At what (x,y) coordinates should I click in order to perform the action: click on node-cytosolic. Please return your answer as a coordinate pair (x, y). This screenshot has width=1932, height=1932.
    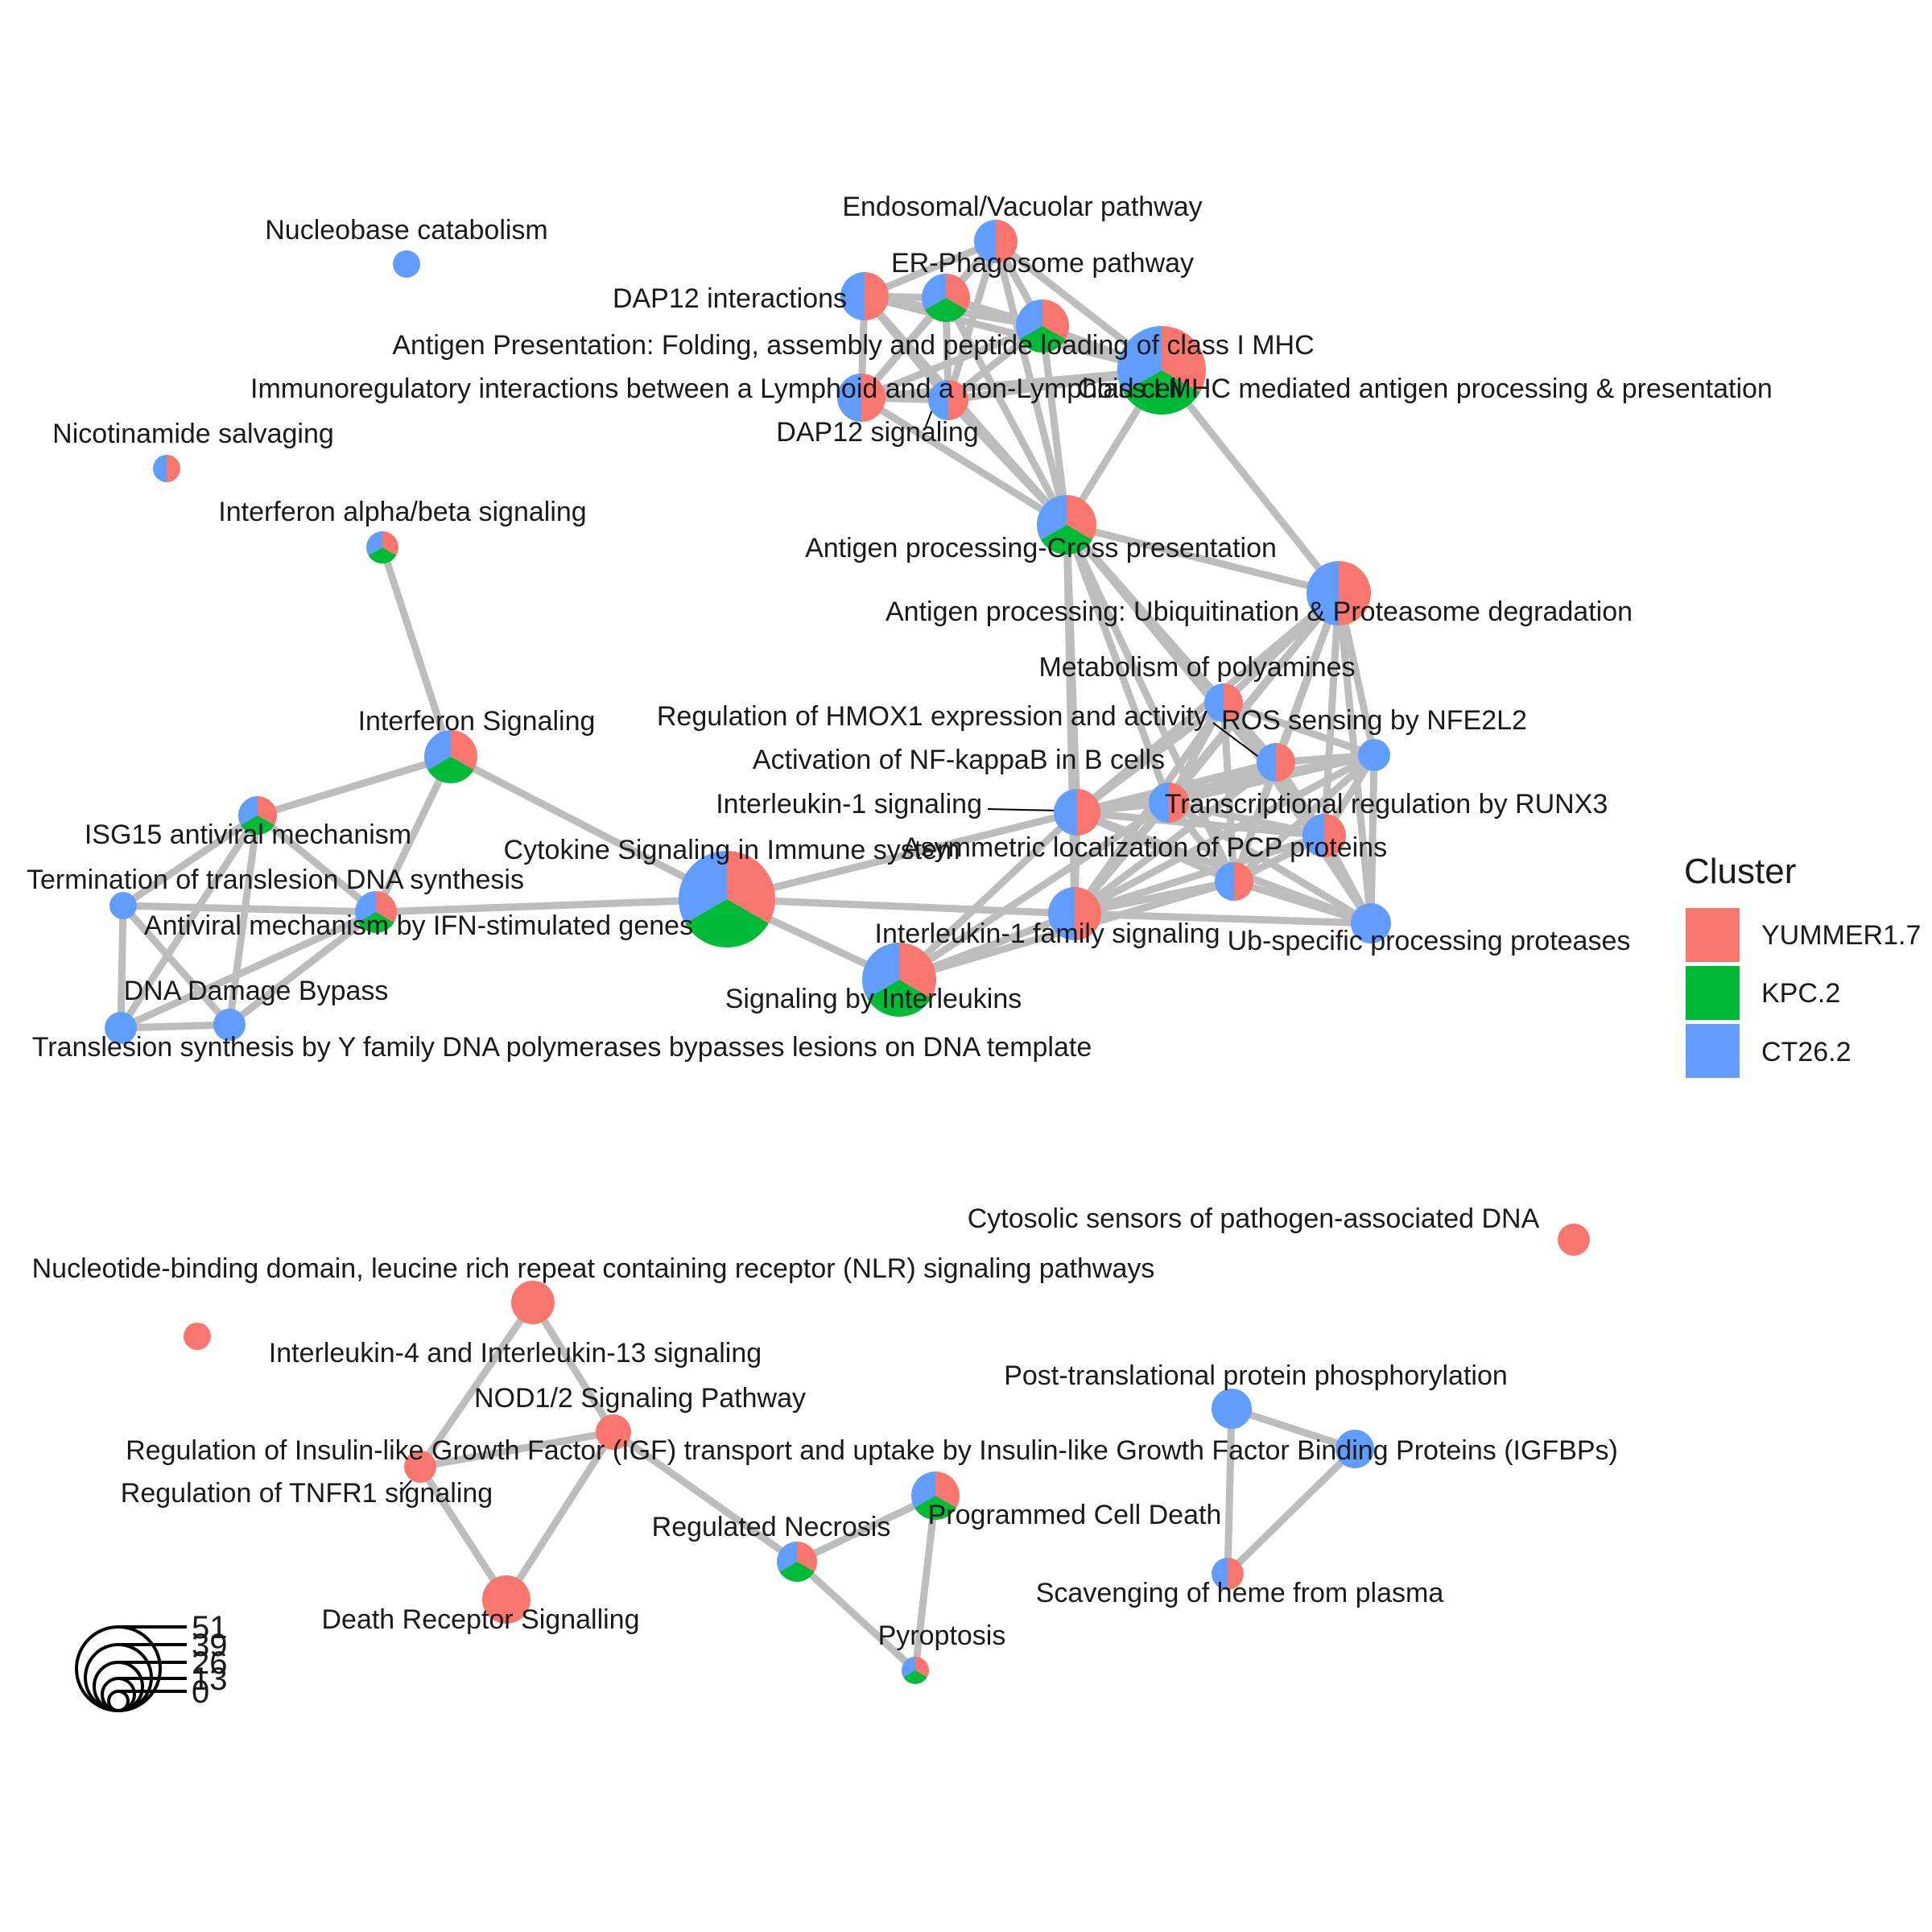
    Looking at the image, I should click on (1574, 1240).